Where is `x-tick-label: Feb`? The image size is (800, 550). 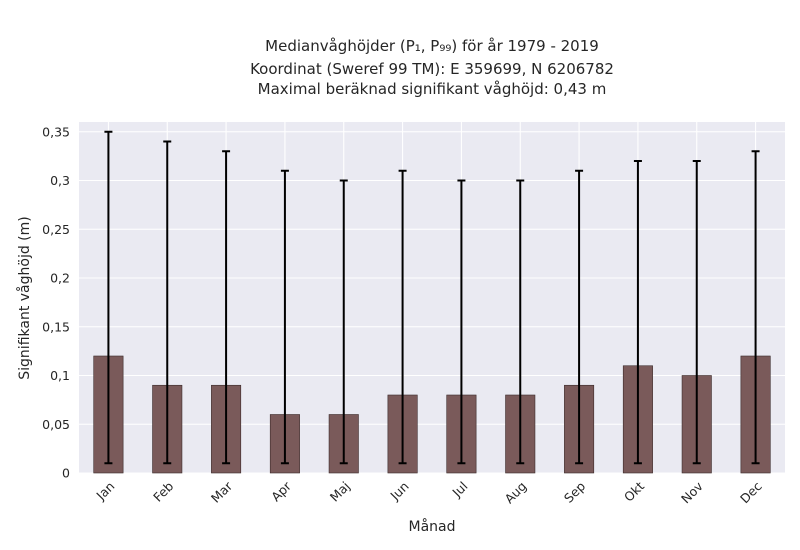
x-tick-label: Feb is located at coordinates (163, 491).